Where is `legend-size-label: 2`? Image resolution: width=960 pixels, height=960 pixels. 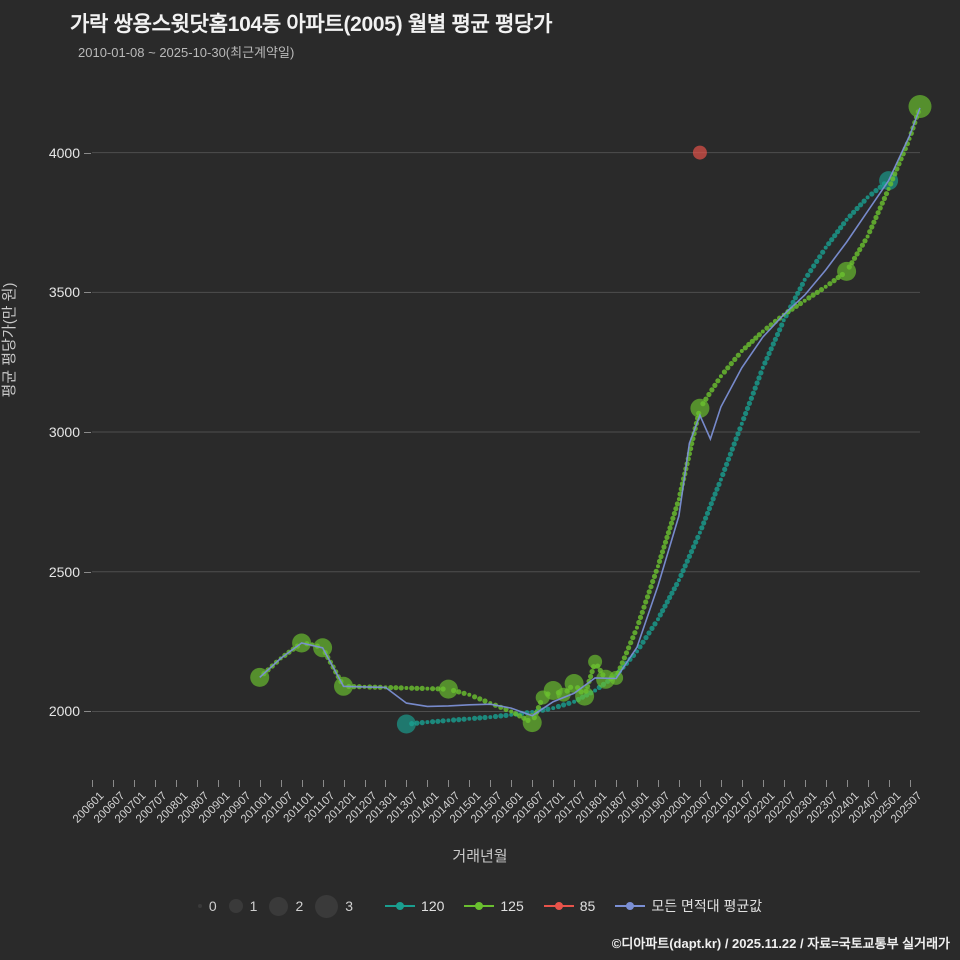
legend-size-label: 2 is located at coordinates (299, 906).